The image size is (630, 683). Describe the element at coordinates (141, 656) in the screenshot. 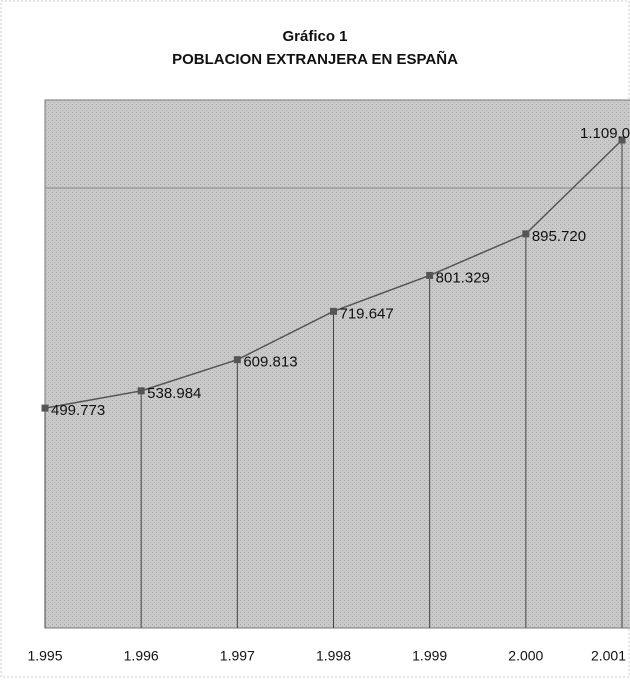

I see `x-tick-label: 1.996` at that location.